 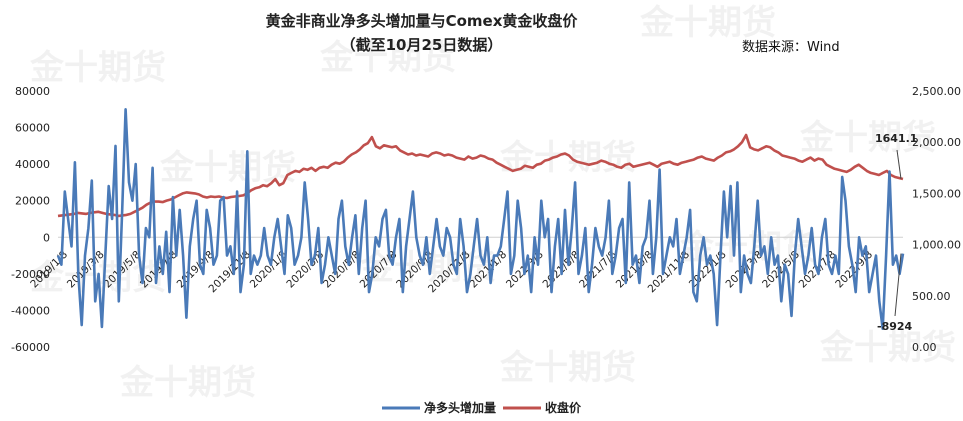 I want to click on y-right-tick-label: 2,000.00, so click(x=936, y=142).